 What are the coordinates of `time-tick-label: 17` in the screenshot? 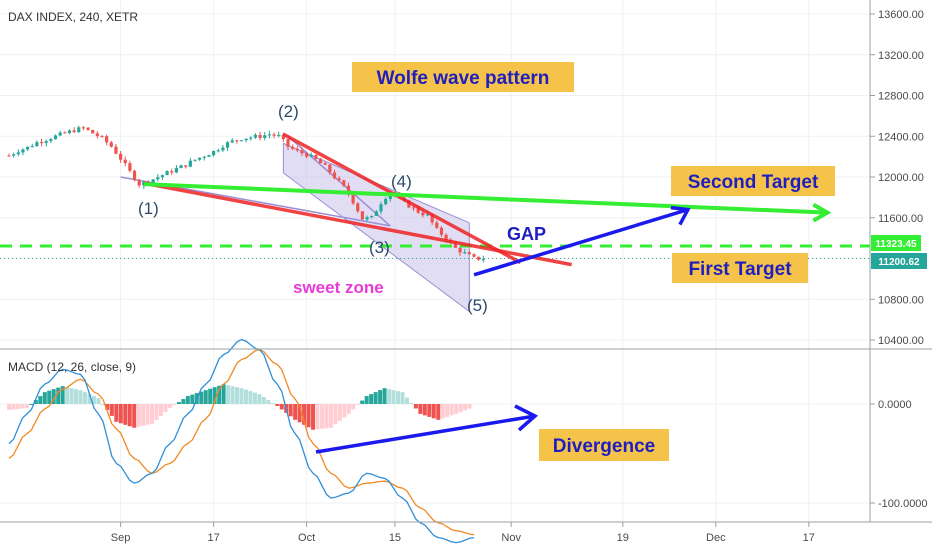 It's located at (213, 538).